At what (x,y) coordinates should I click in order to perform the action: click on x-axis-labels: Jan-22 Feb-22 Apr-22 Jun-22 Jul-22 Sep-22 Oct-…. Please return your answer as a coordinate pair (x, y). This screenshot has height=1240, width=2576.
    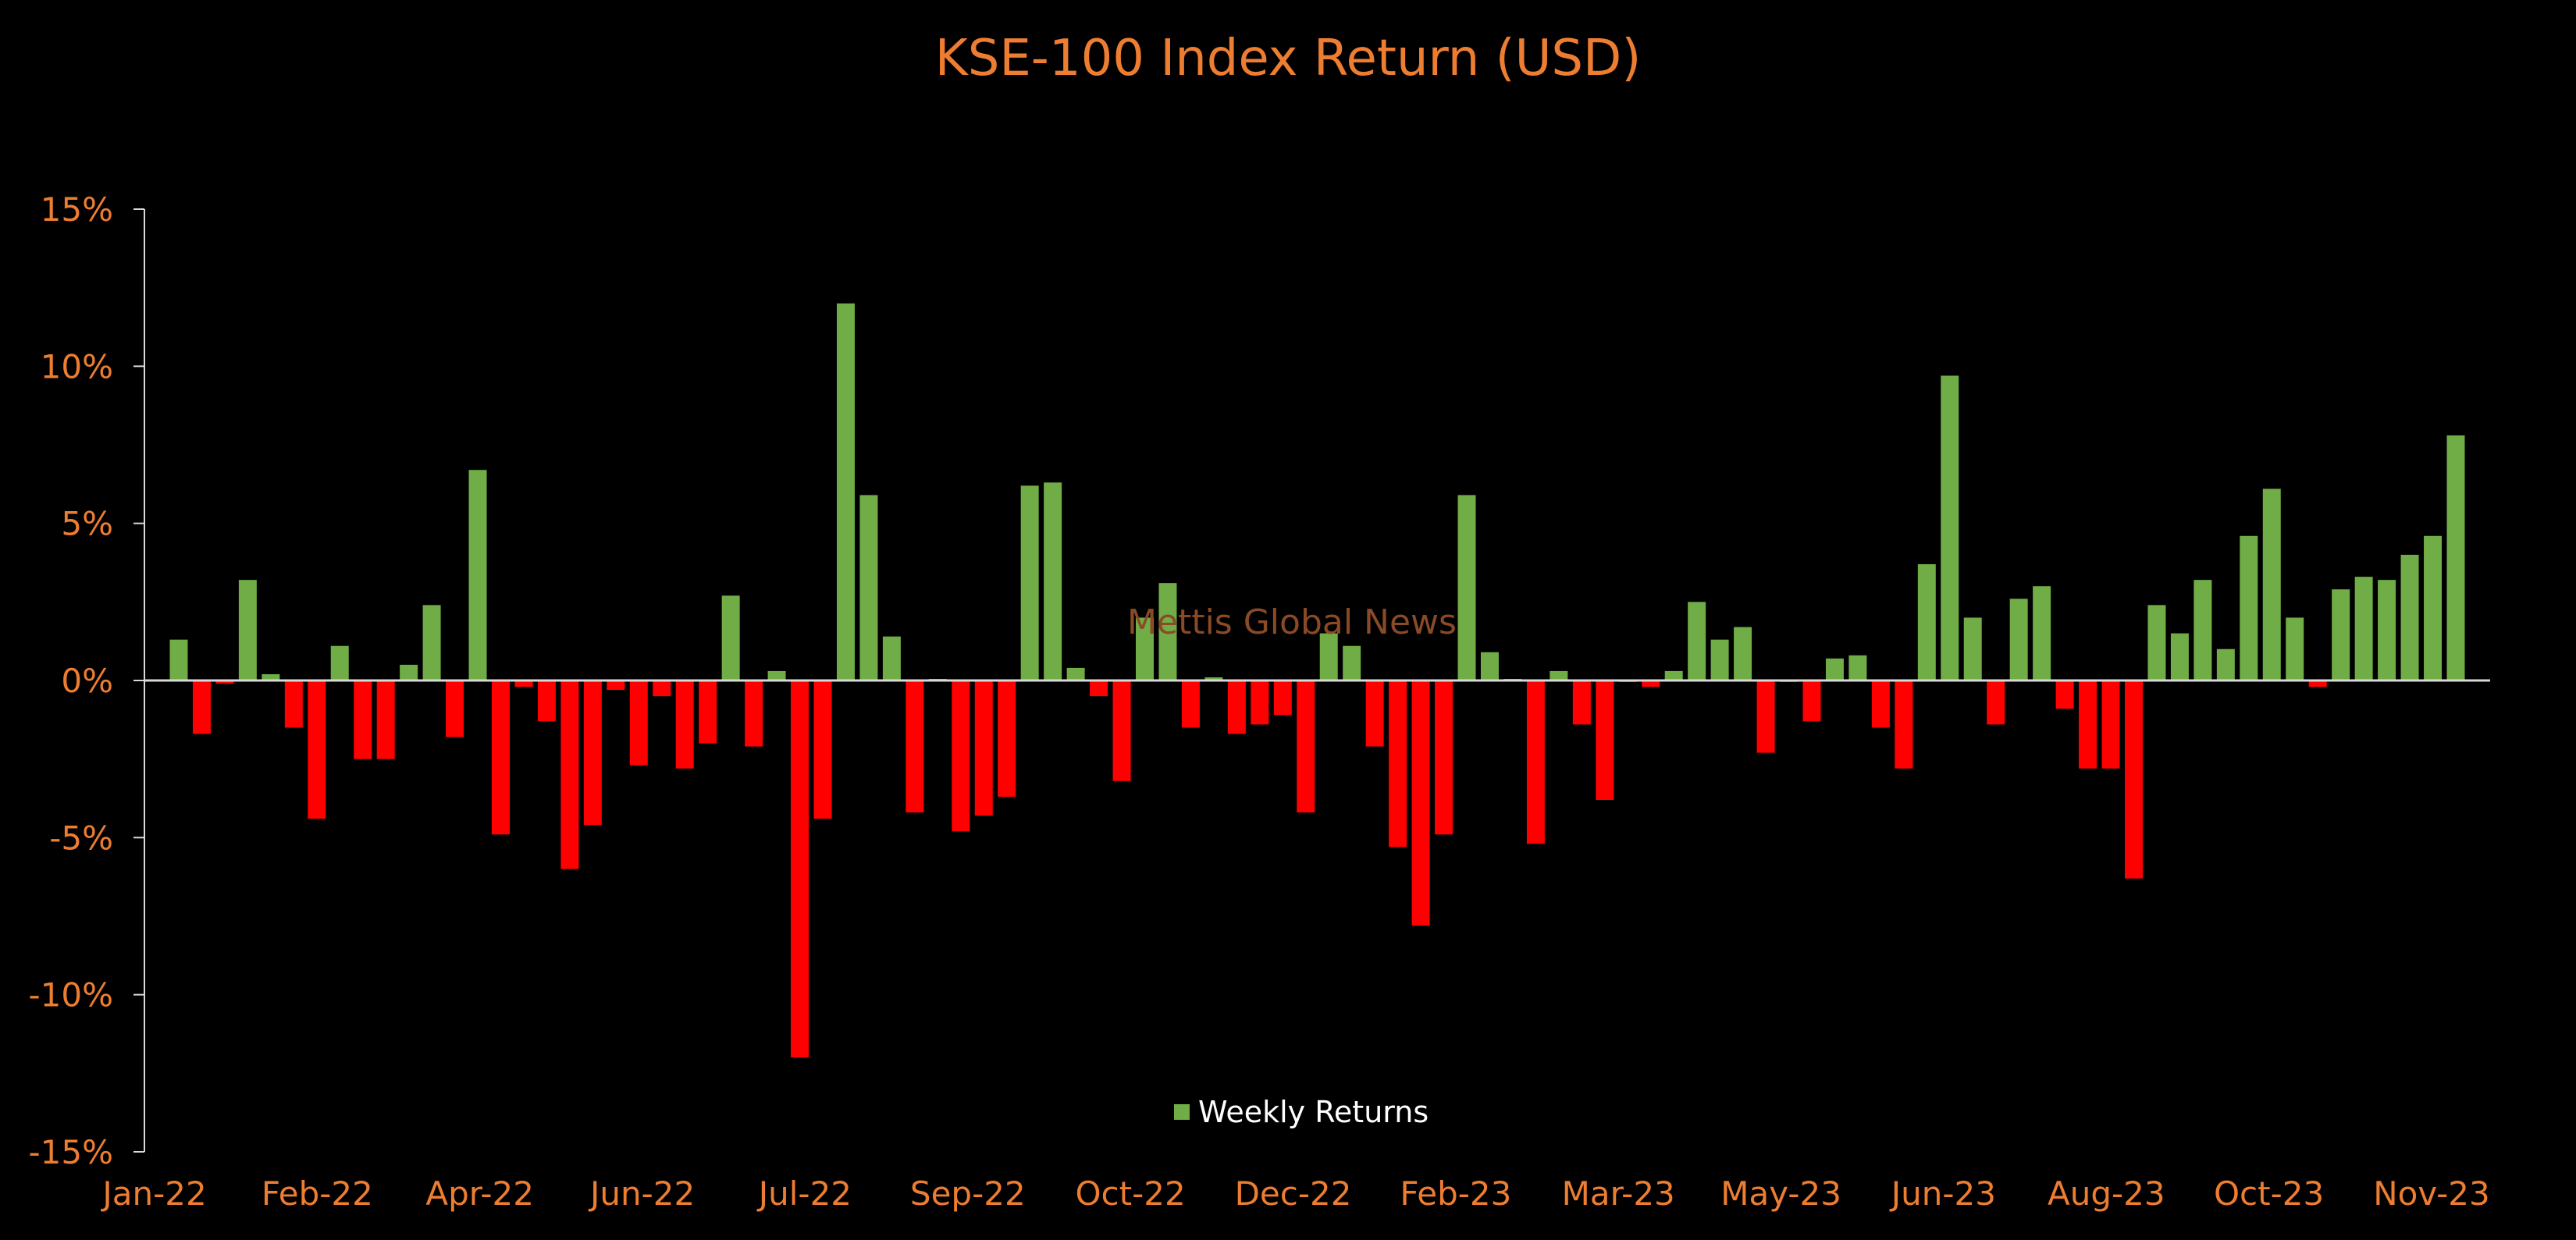
    Looking at the image, I should click on (1294, 1193).